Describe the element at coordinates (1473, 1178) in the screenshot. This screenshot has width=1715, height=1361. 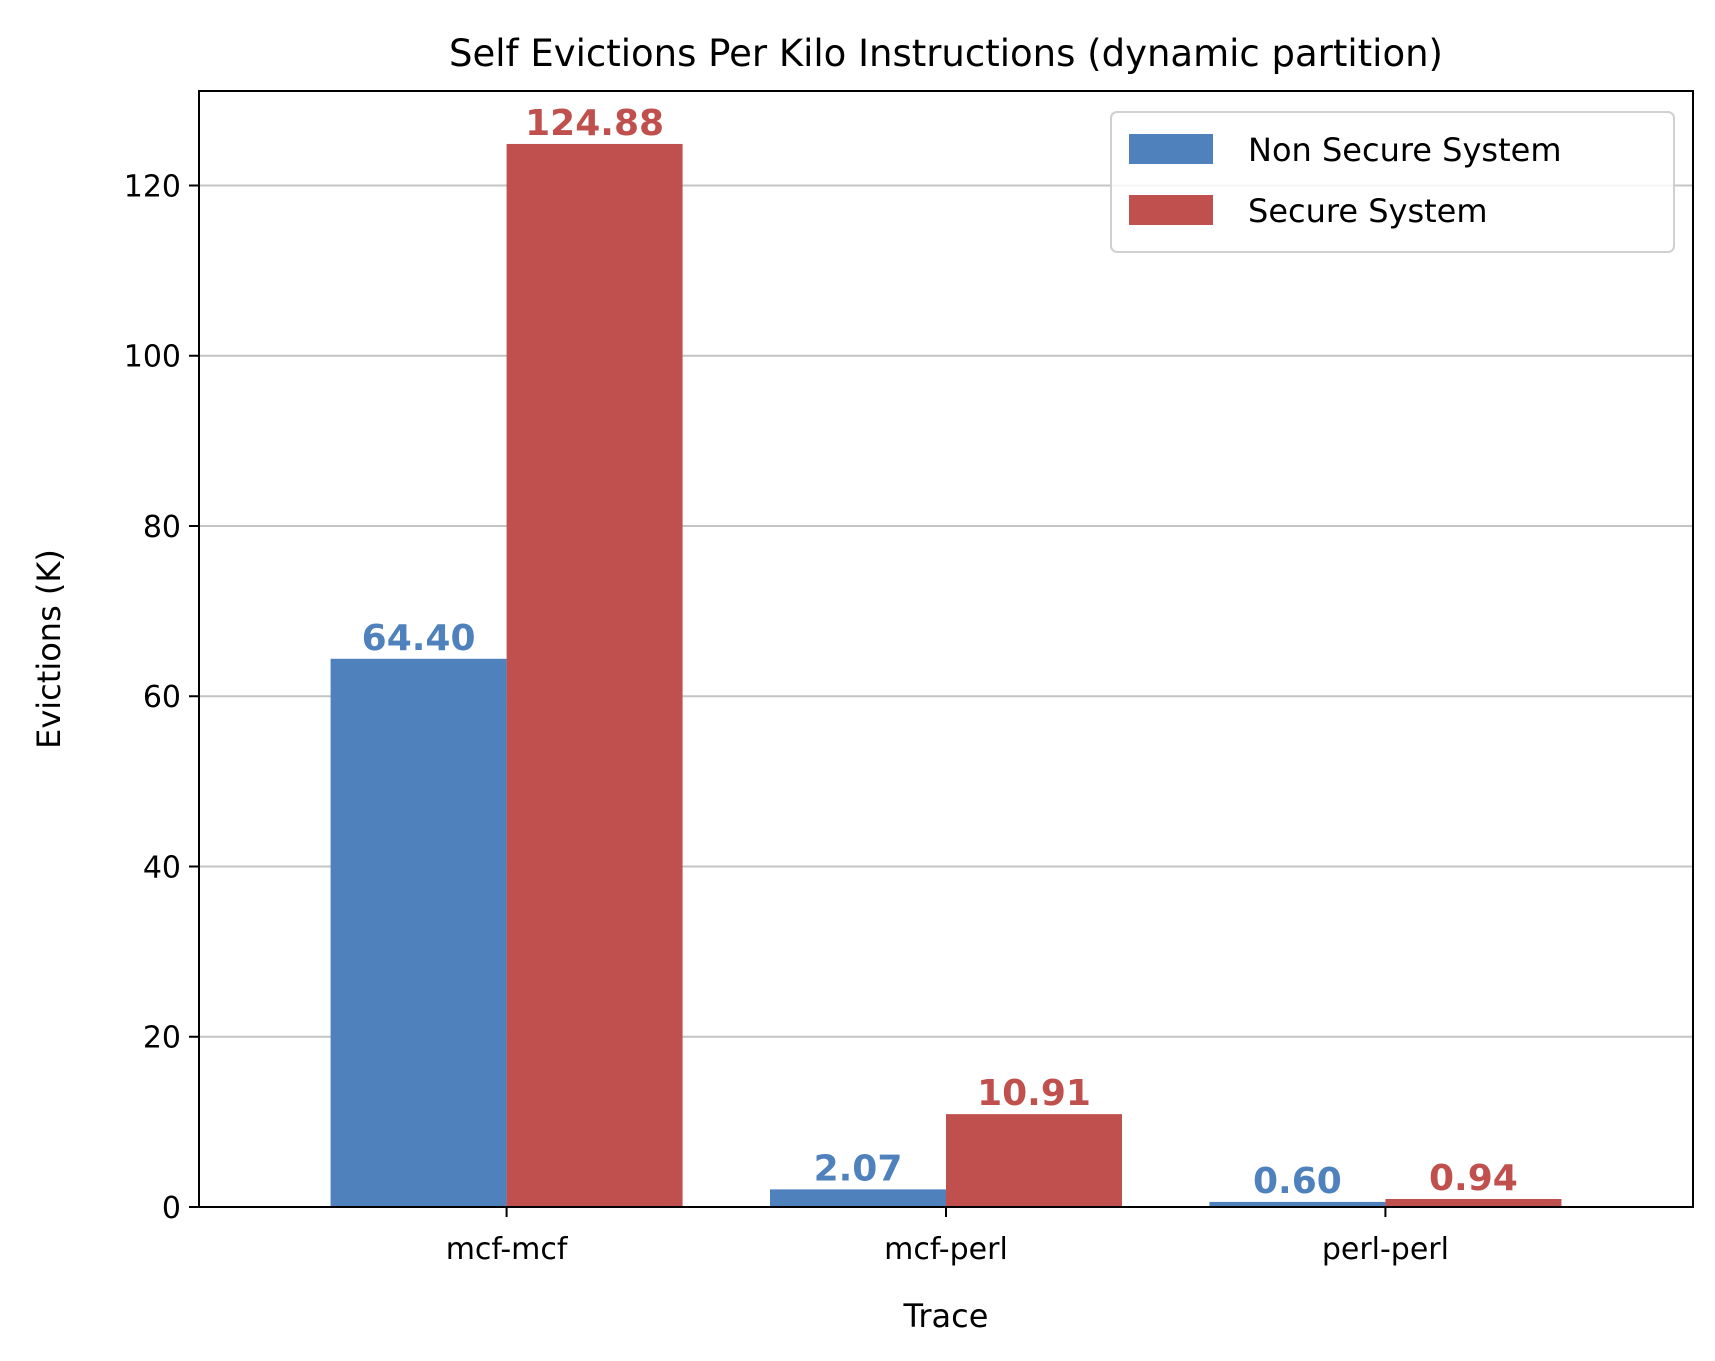
I see `data-label: 0.94` at that location.